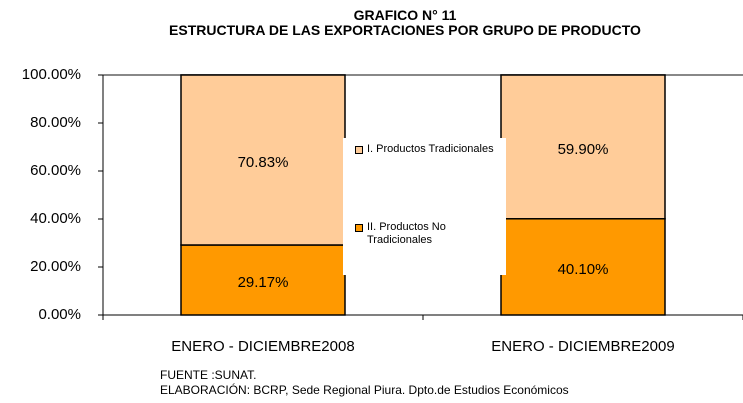 The height and width of the screenshot is (403, 743). What do you see at coordinates (424, 206) in the screenshot?
I see `legend-box` at bounding box center [424, 206].